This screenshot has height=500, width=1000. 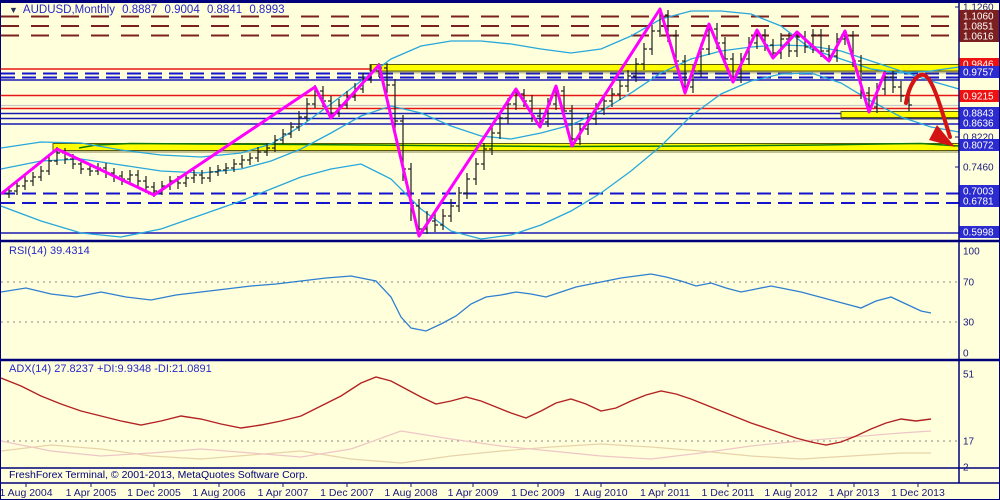 I want to click on rsi-indicator-label: RSI(14) 39.4314, so click(x=49, y=251).